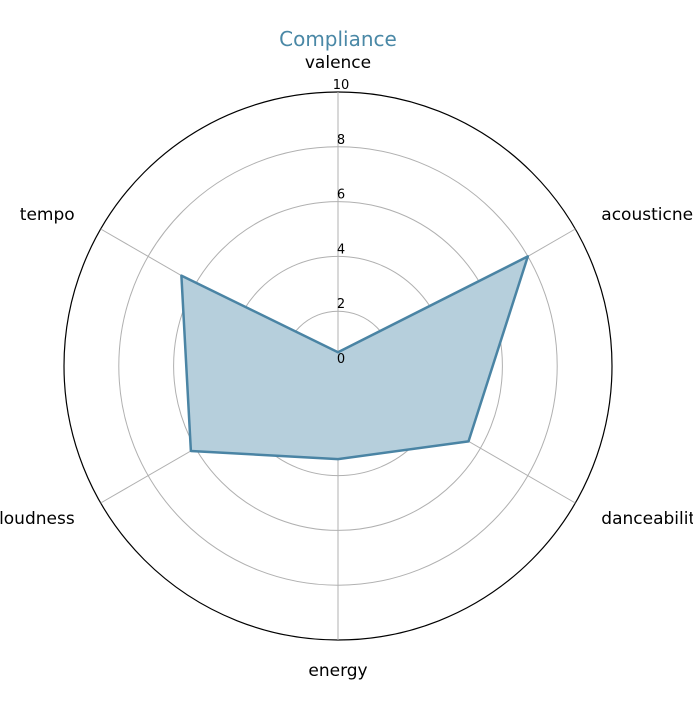  I want to click on axis-label-danceability: danceability, so click(647, 519).